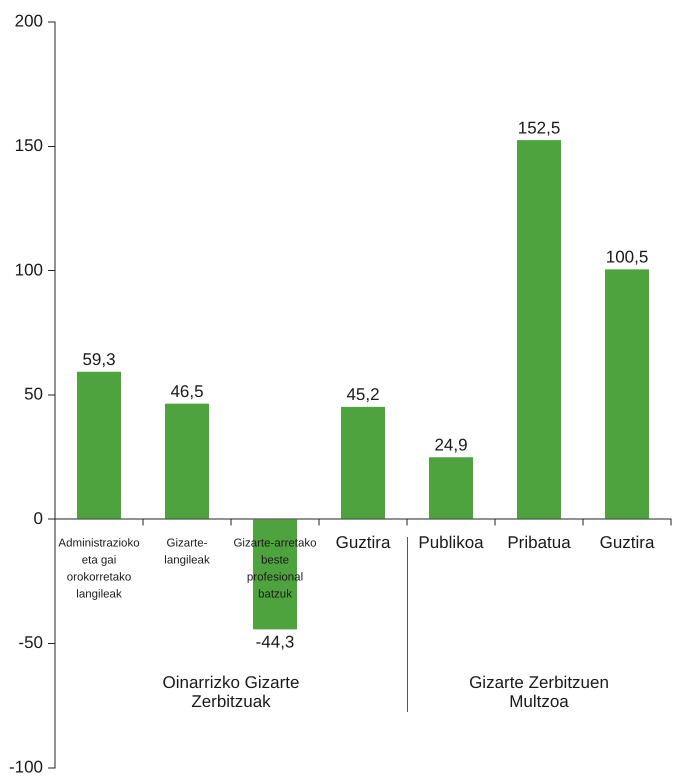 Image resolution: width=673 pixels, height=783 pixels. What do you see at coordinates (627, 257) in the screenshot?
I see `data-label: 100,5` at bounding box center [627, 257].